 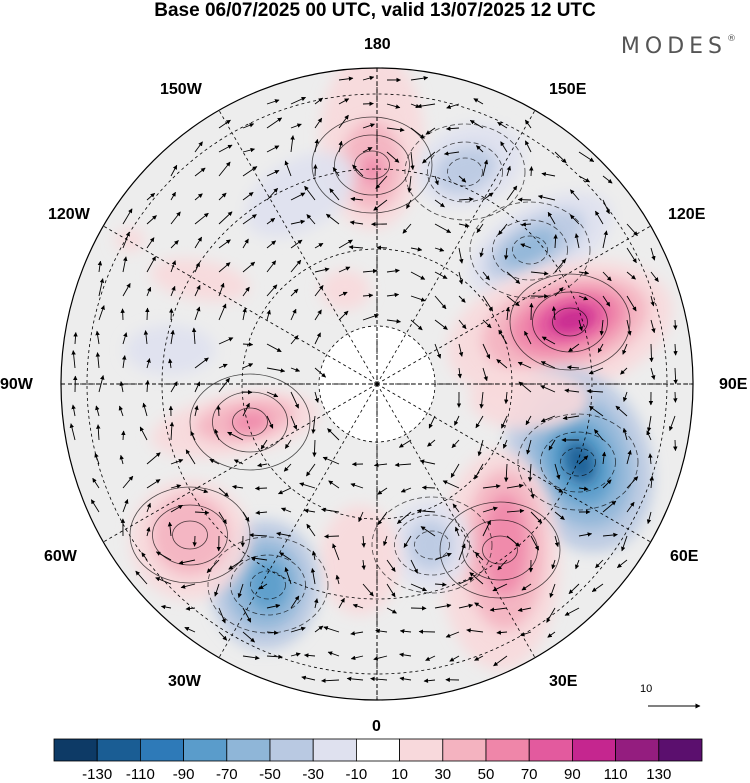 What do you see at coordinates (16, 384) in the screenshot?
I see `lon-label-90W: 90W` at bounding box center [16, 384].